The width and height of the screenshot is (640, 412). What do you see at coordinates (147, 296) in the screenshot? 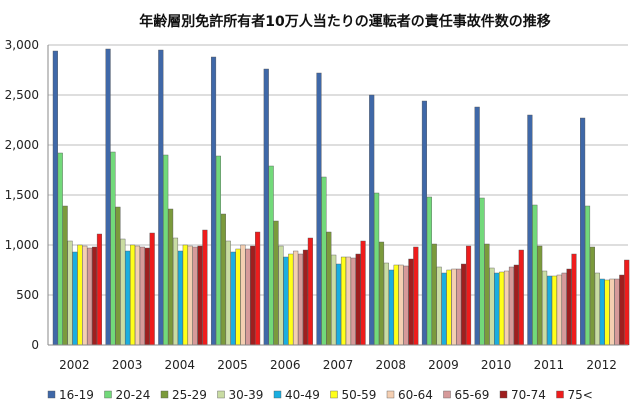
I see `bar-70-74-2003` at bounding box center [147, 296].